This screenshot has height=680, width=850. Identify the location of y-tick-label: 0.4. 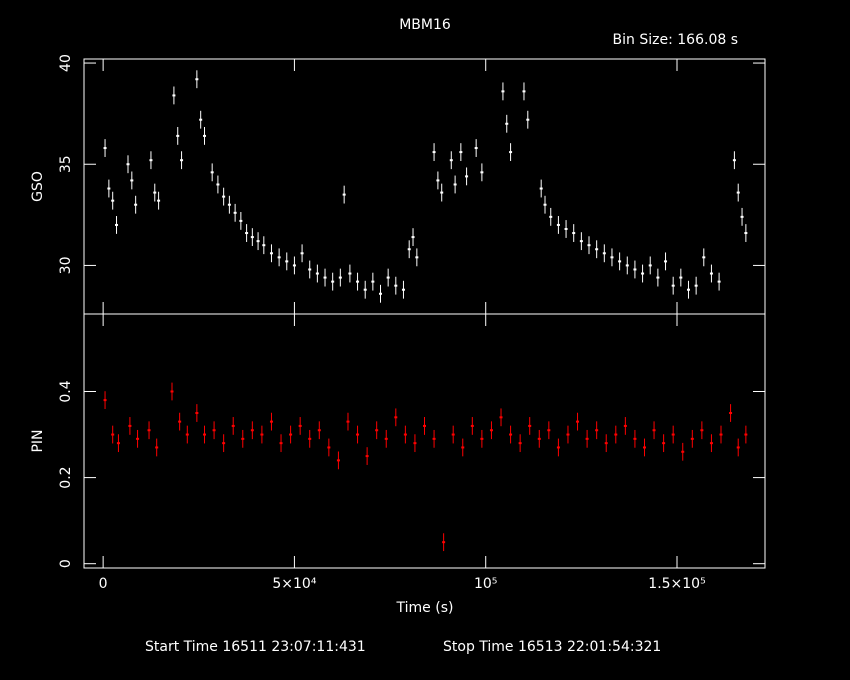
(66, 391).